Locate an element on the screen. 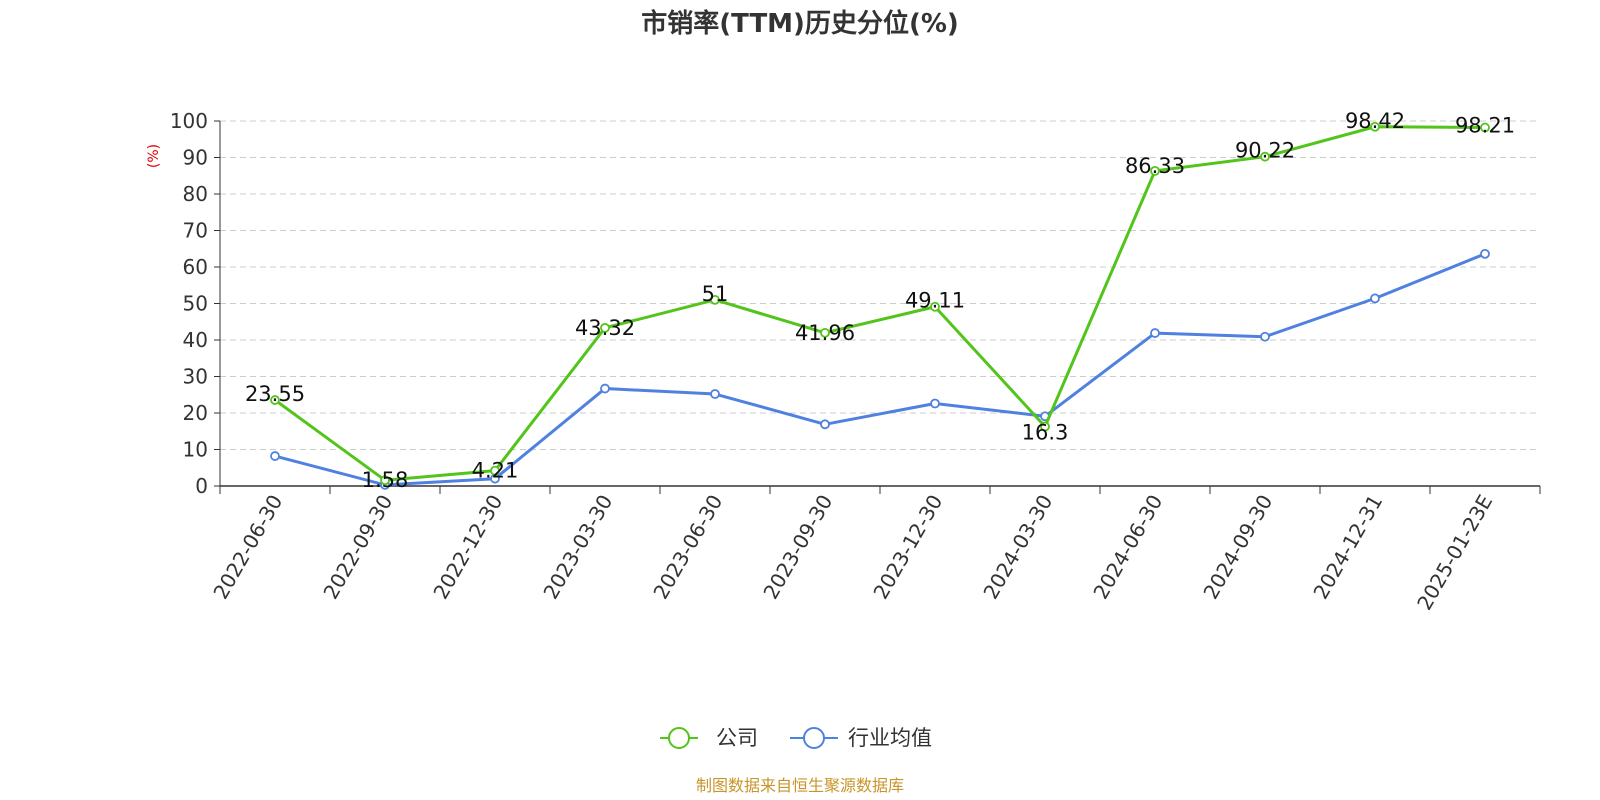 This screenshot has height=800, width=1600. y-axis-label: (%) is located at coordinates (154, 156).